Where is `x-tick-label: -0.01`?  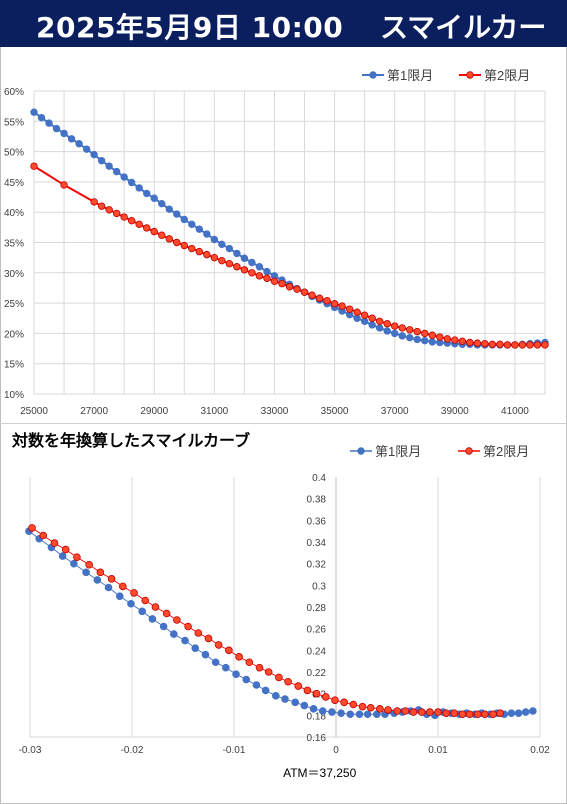
x-tick-label: -0.01 is located at coordinates (234, 750).